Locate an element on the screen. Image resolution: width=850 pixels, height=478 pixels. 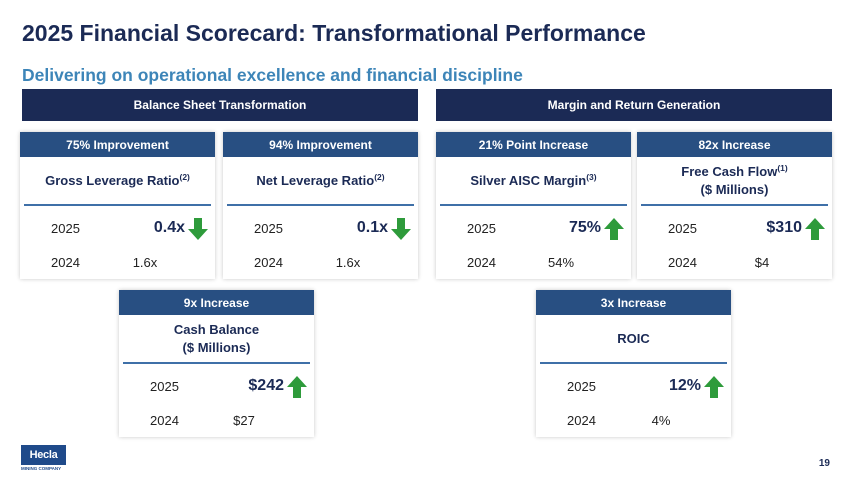
value-prior: $4 is located at coordinates (762, 262).